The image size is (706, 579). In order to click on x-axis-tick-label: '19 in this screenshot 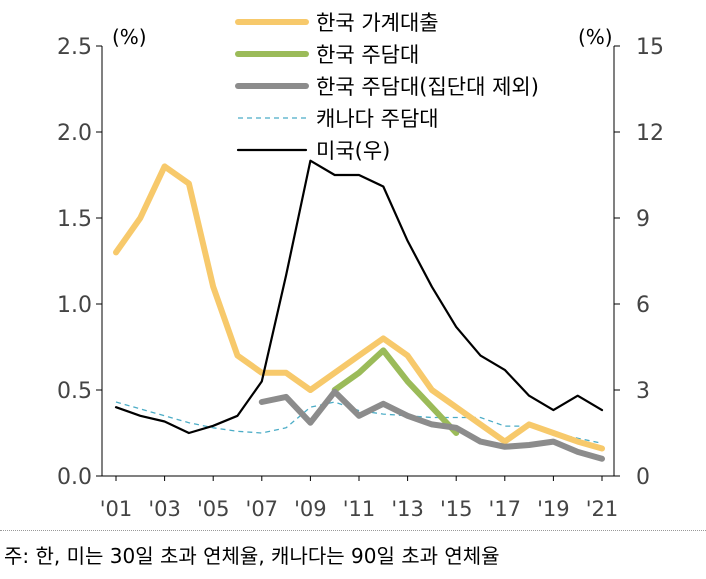, I will do `click(553, 509)`.